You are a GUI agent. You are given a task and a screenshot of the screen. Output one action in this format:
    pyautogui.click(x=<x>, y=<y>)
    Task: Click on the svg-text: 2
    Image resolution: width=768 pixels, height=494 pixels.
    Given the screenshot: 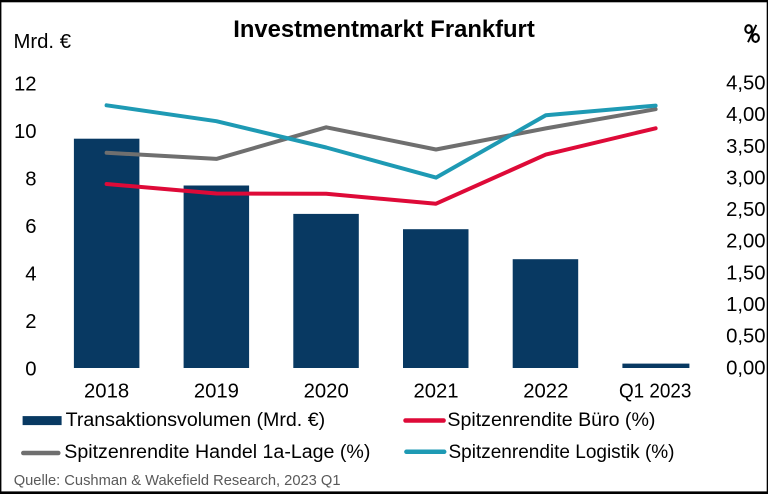 What is the action you would take?
    pyautogui.click(x=30, y=322)
    